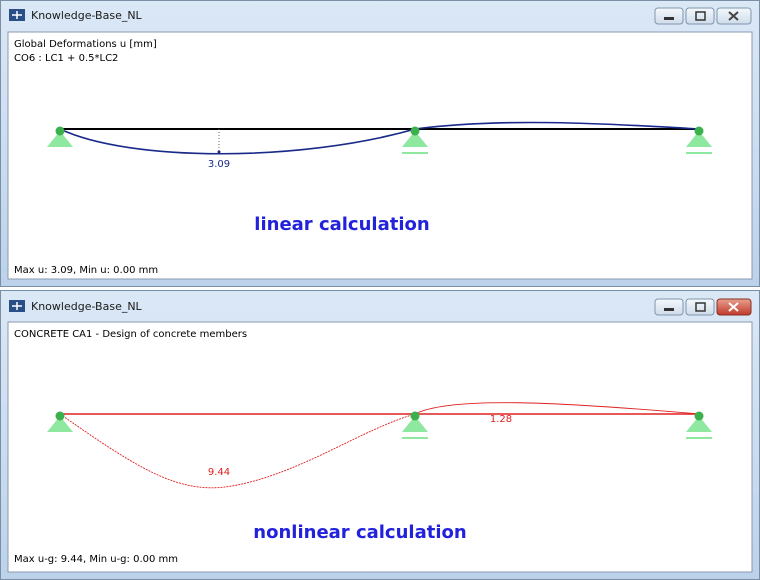 The width and height of the screenshot is (760, 580). I want to click on value-label: 1.28, so click(501, 419).